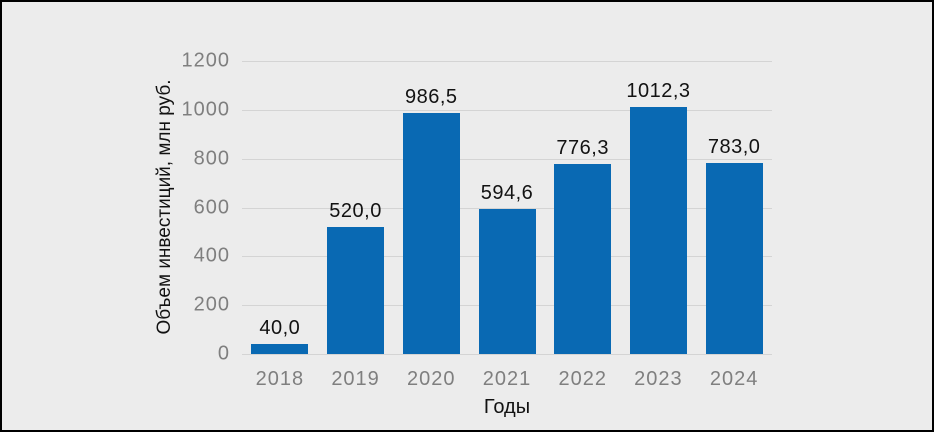 The image size is (934, 432). What do you see at coordinates (582, 148) in the screenshot?
I see `value-label-2022: 776,3` at bounding box center [582, 148].